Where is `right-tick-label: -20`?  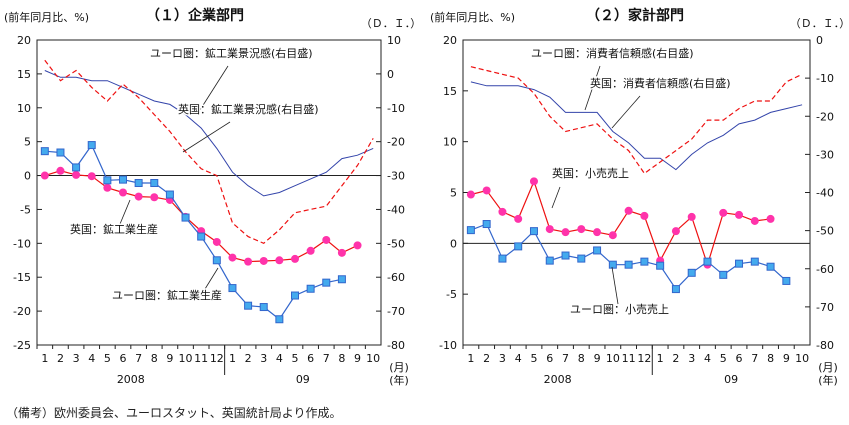
right-tick-label: -20 is located at coordinates (396, 142).